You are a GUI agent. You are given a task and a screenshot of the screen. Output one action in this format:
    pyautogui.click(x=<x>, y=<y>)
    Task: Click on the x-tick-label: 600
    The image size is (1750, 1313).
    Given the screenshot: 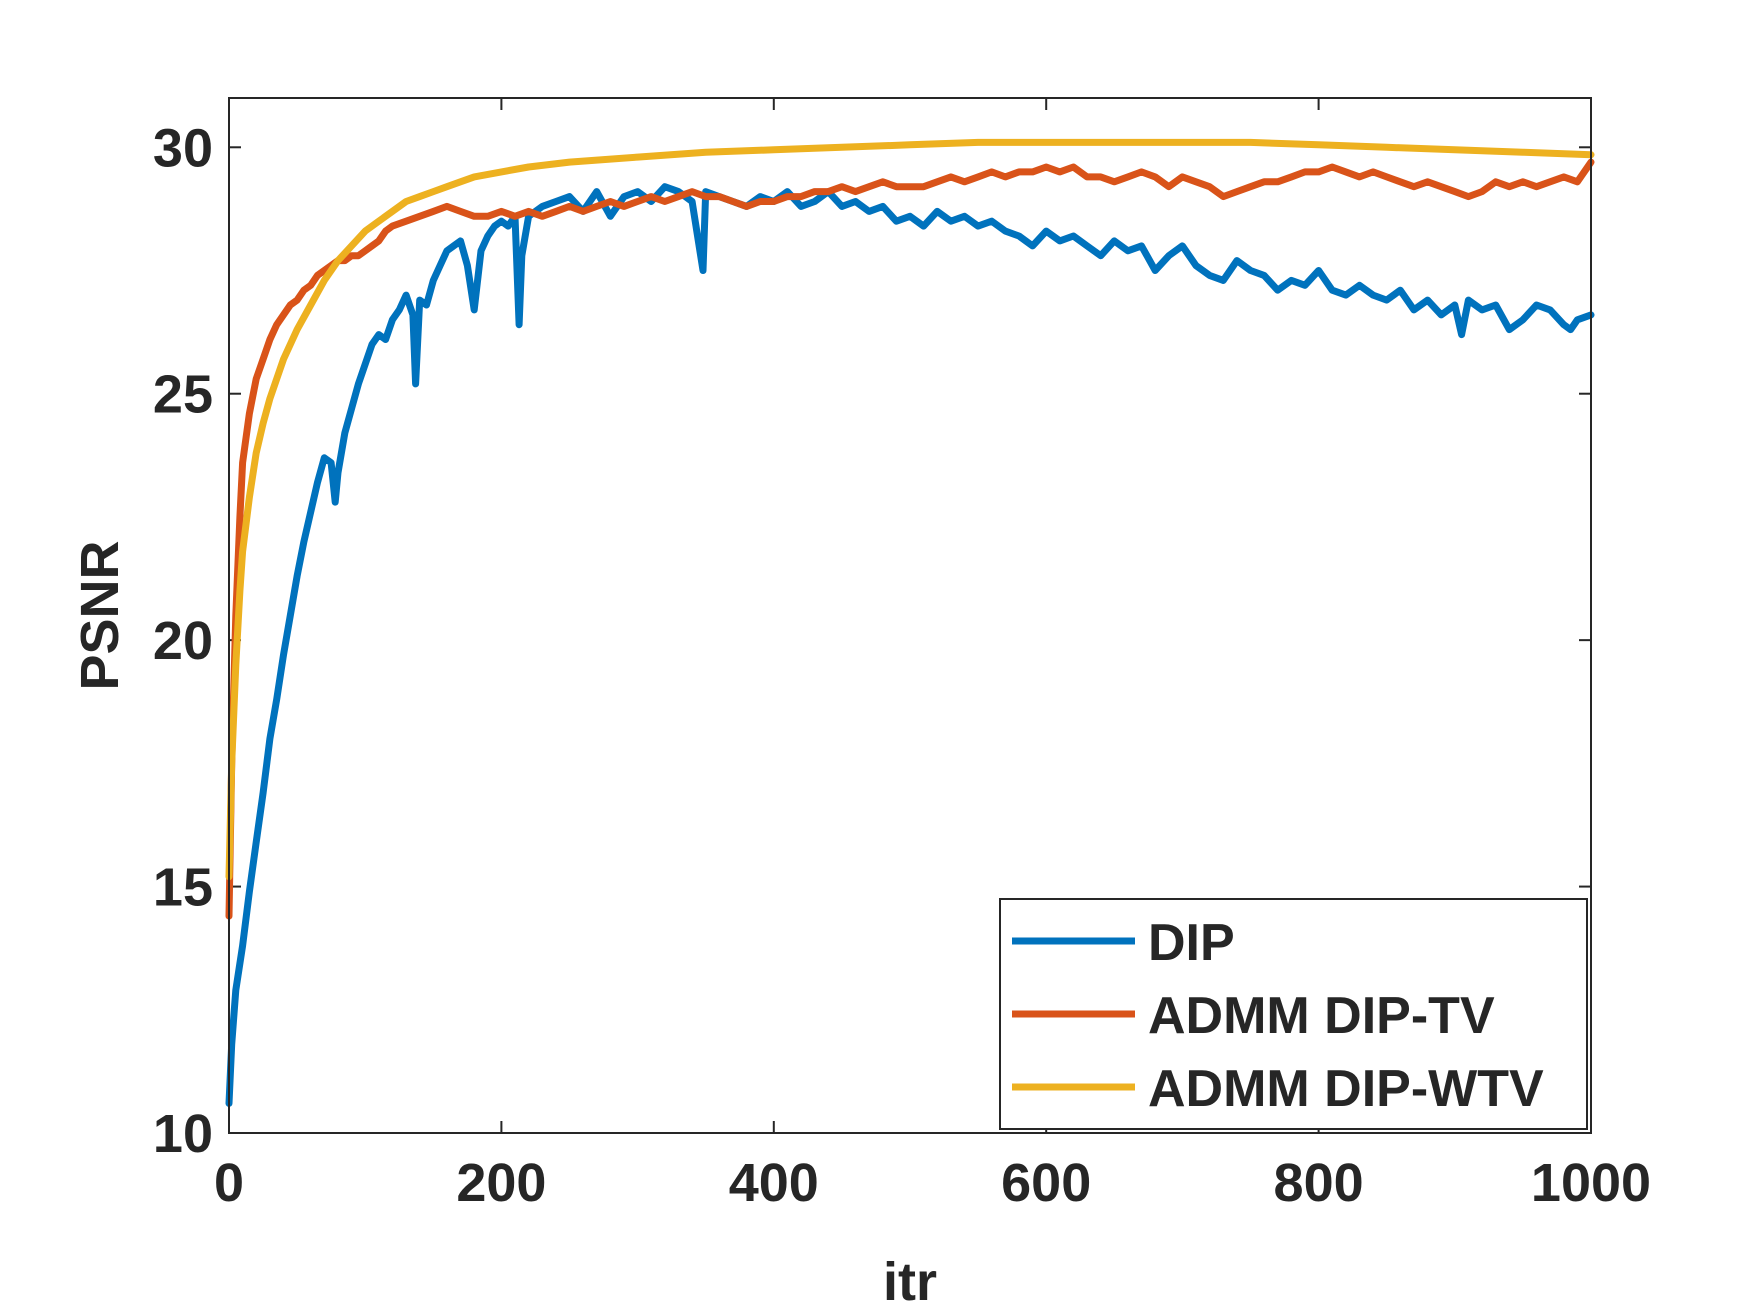 What is the action you would take?
    pyautogui.click(x=1046, y=1183)
    